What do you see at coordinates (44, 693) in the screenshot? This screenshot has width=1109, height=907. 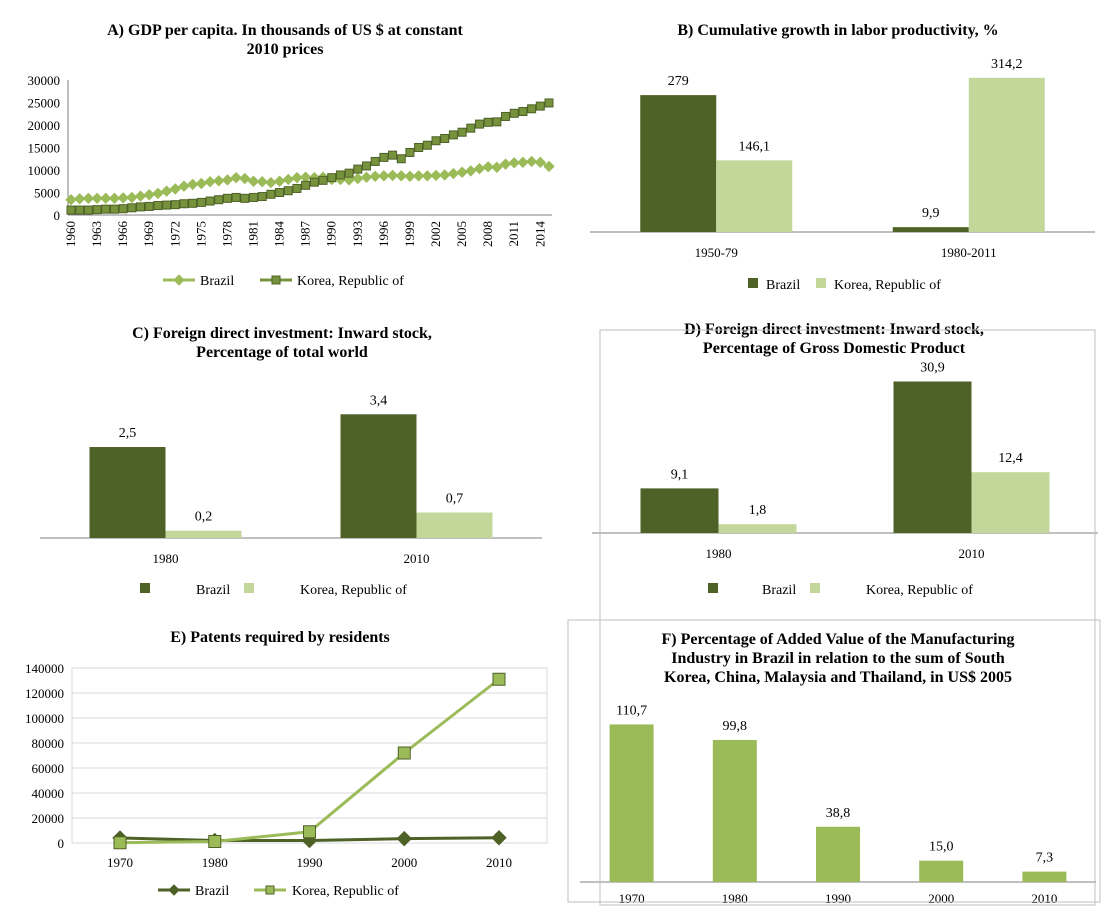 I see `y-tick-label: 120000` at bounding box center [44, 693].